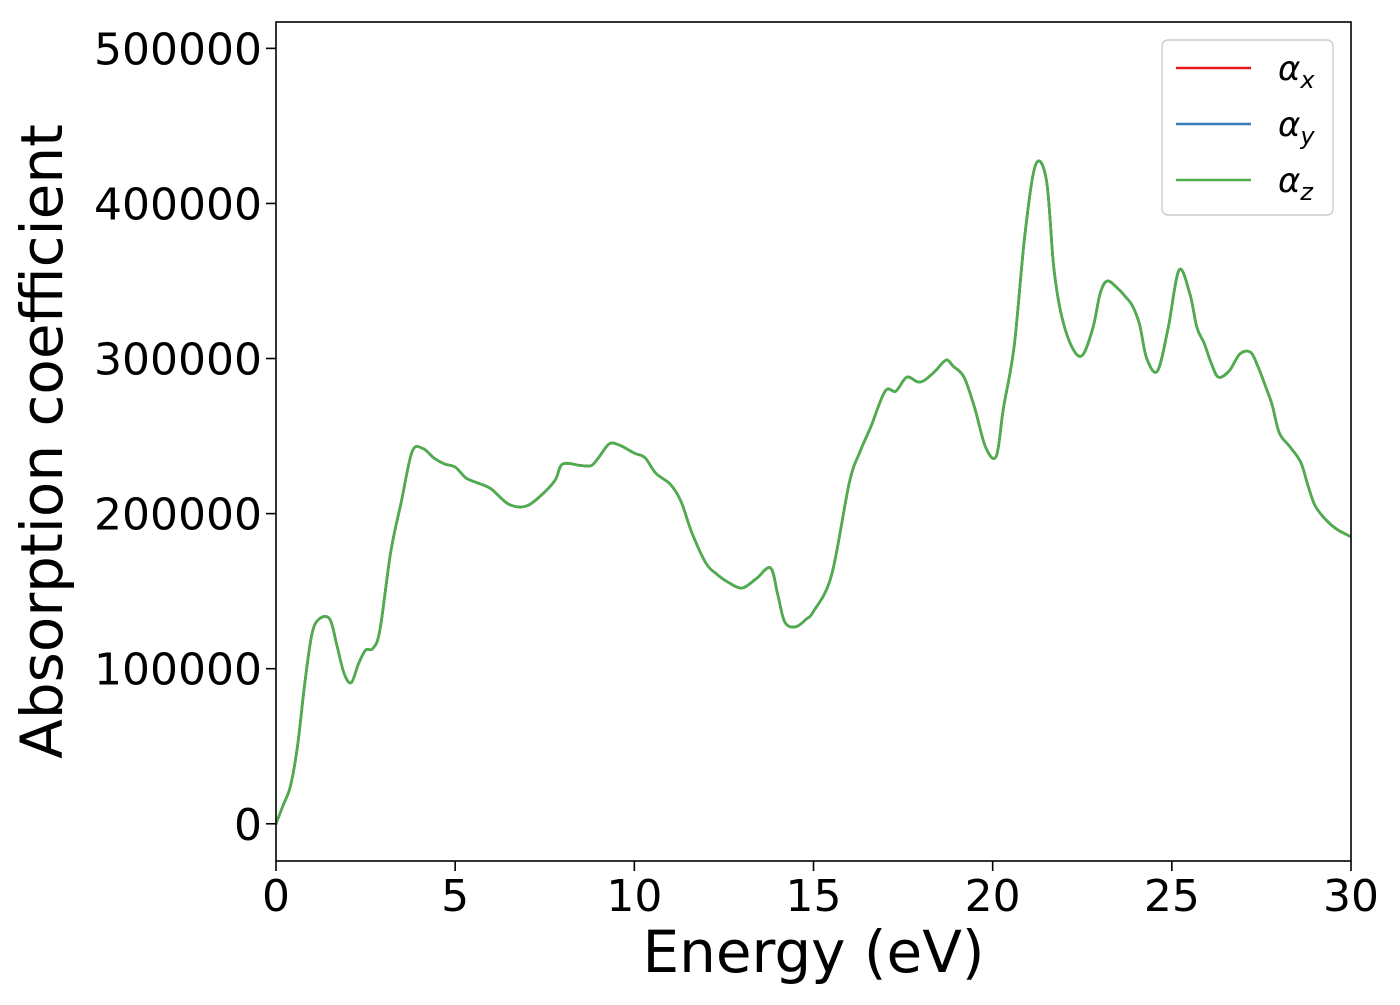 The width and height of the screenshot is (1400, 1005). What do you see at coordinates (1172, 896) in the screenshot?
I see `x-tick-label: 25` at bounding box center [1172, 896].